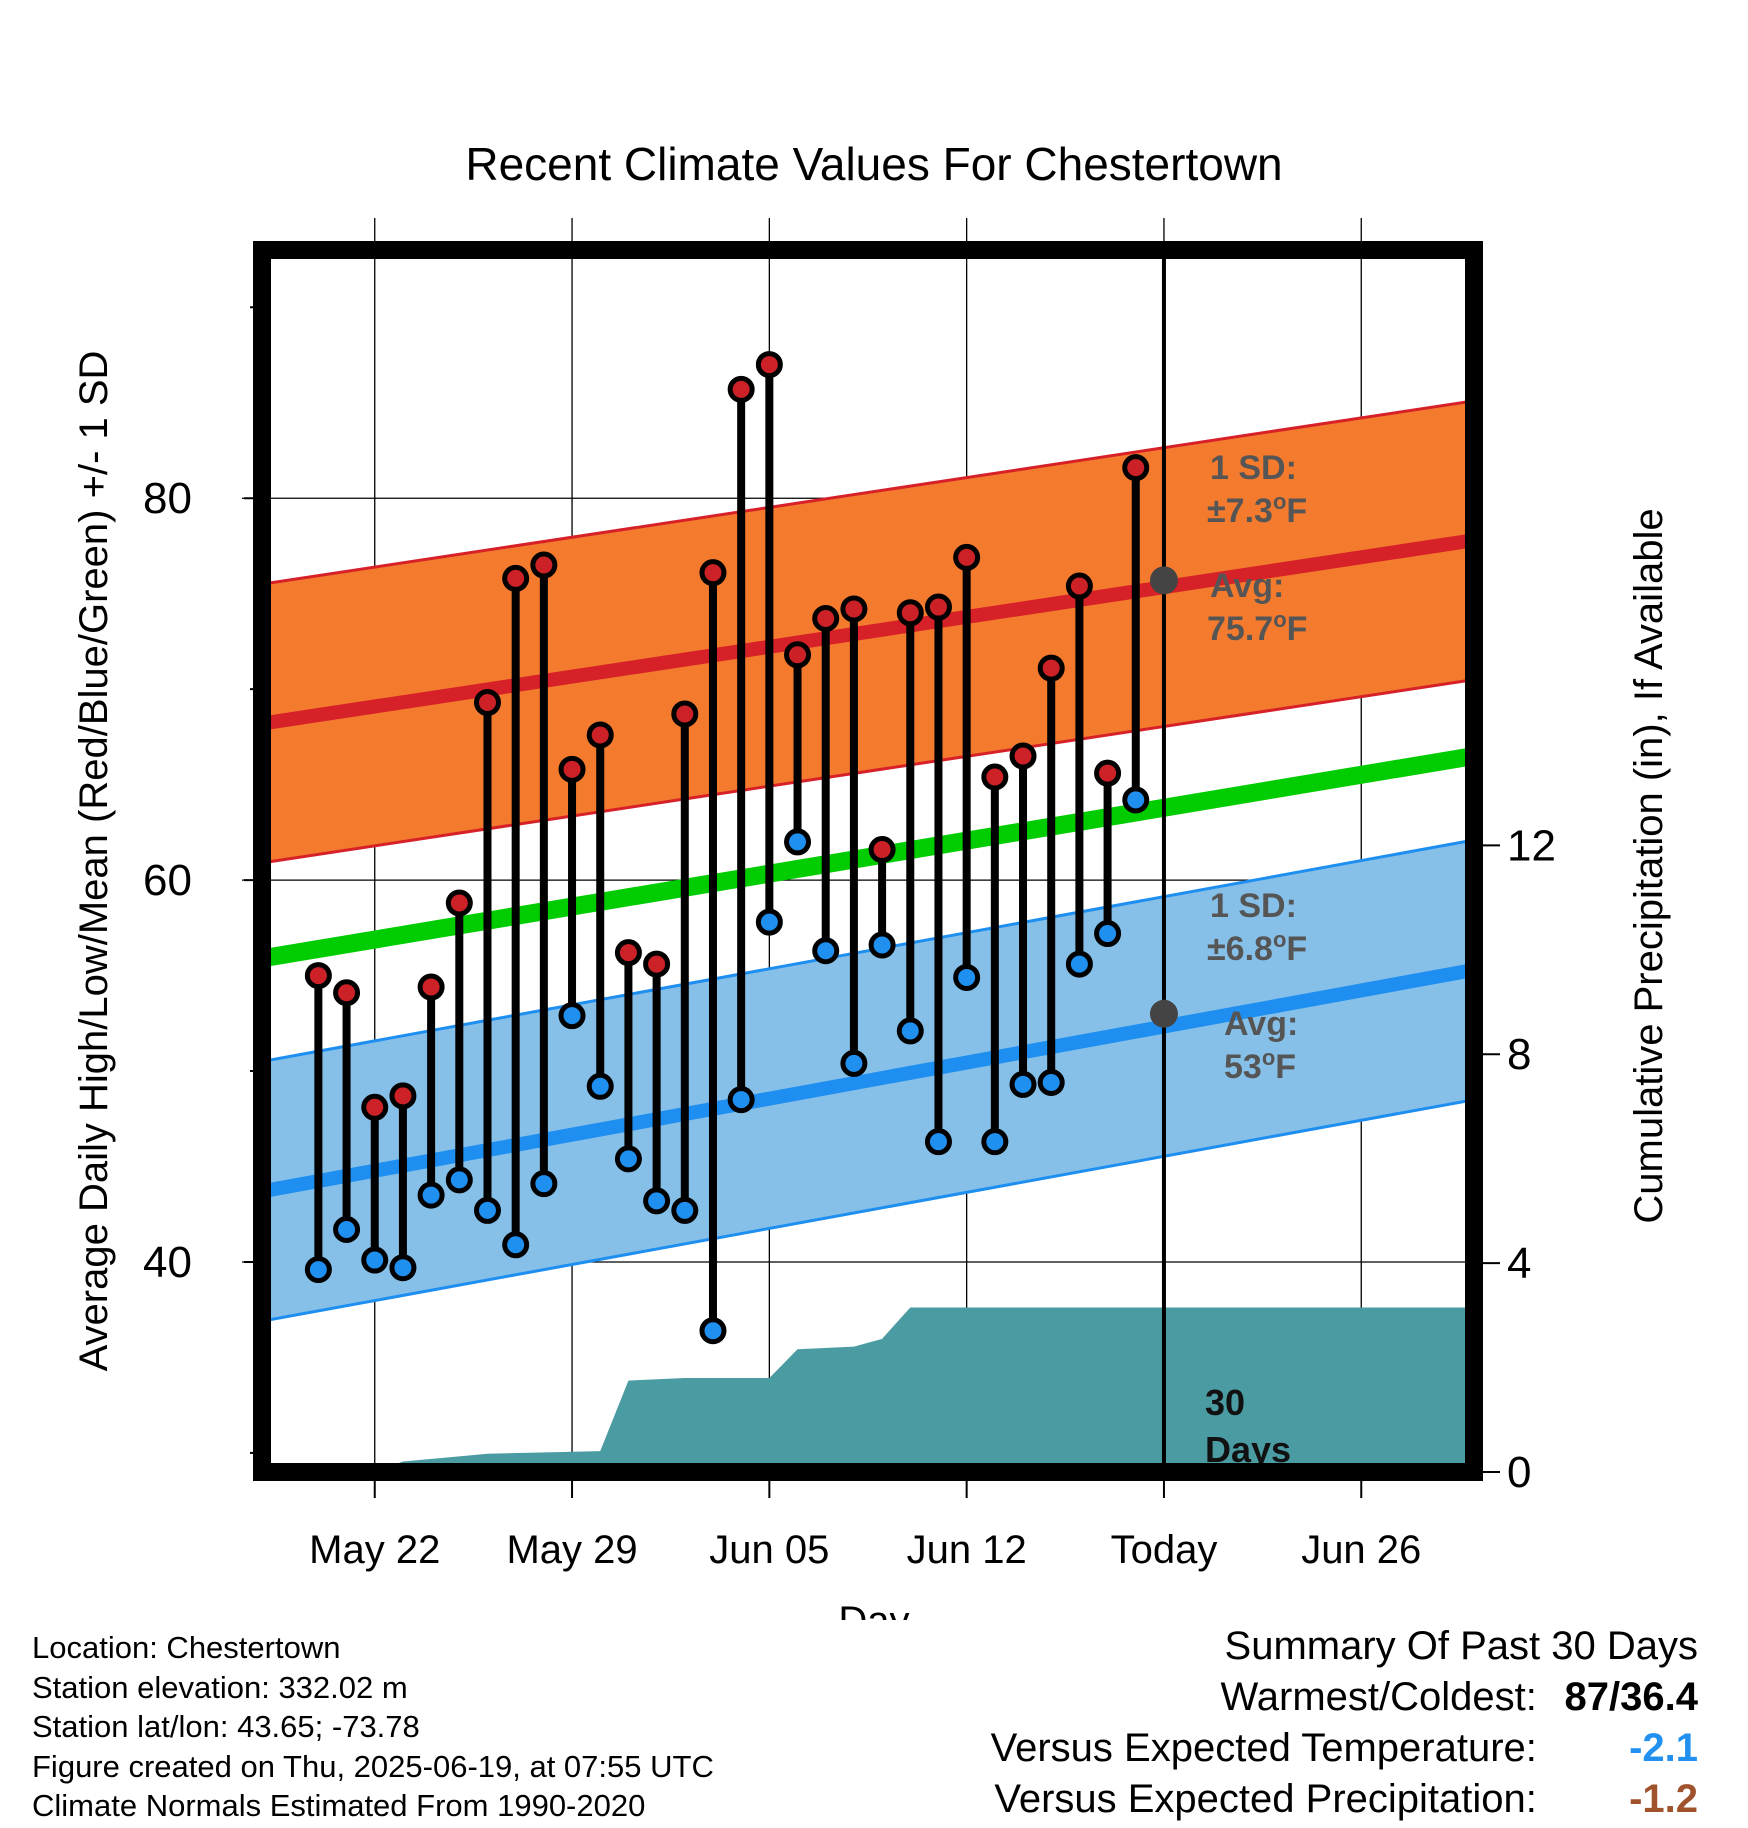  Describe the element at coordinates (868, 492) in the screenshot. I see `high-sd-upper-line` at that location.